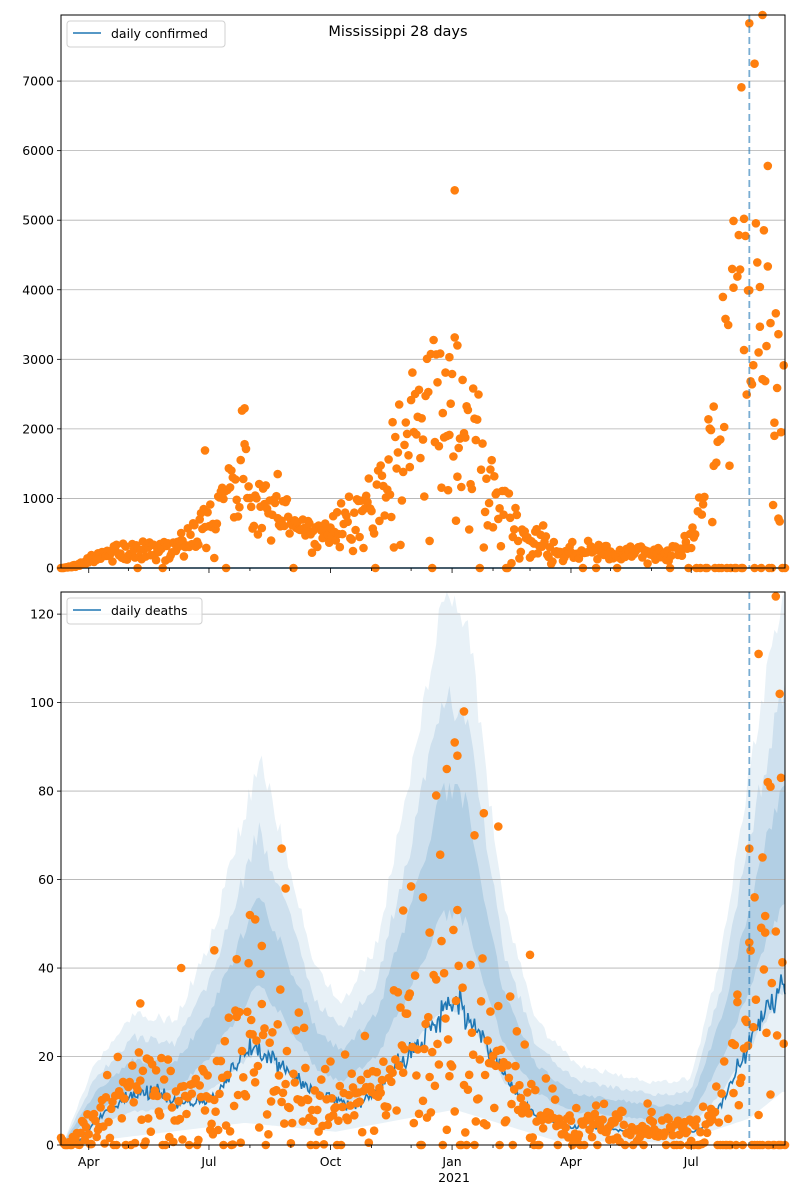  Describe the element at coordinates (571, 1161) in the screenshot. I see `x-tick-label-5: Apr` at that location.